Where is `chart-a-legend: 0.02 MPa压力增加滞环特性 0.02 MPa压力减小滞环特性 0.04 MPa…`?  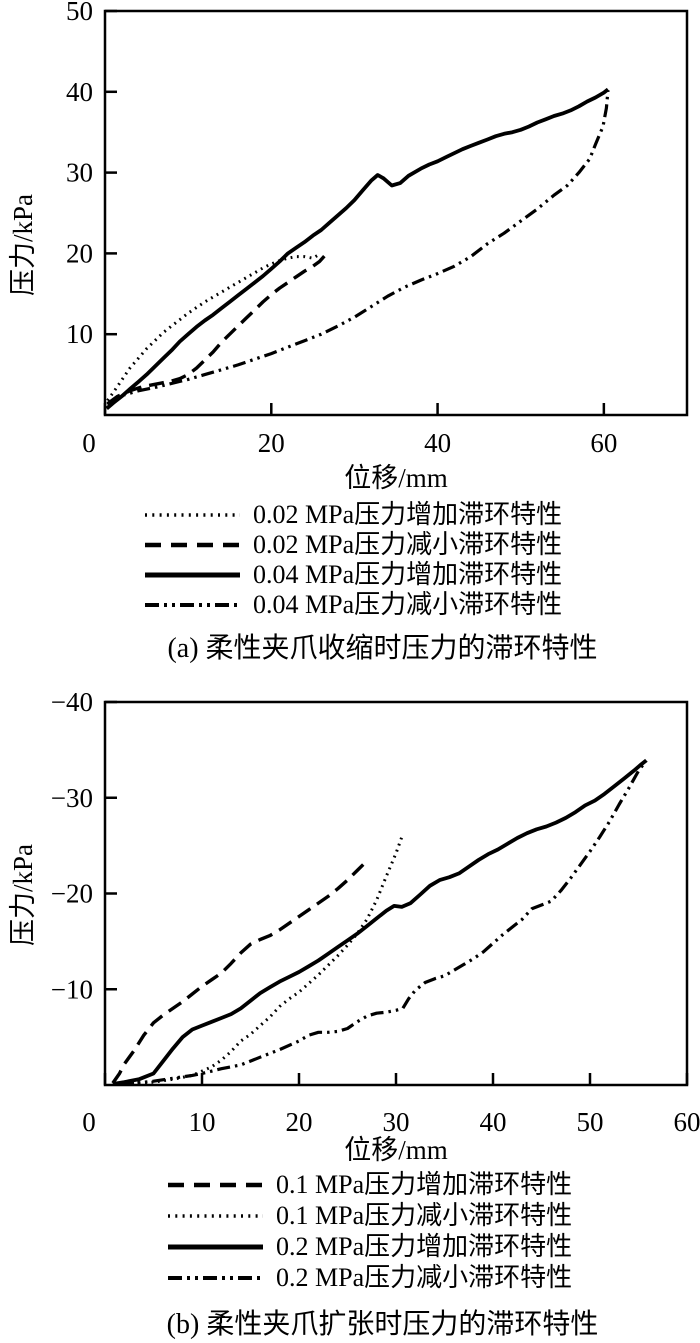
chart-a-legend: 0.02 MPa压力增加滞环特性 0.02 MPa压力减小滞环特性 0.04 MPa… is located at coordinates (353, 560).